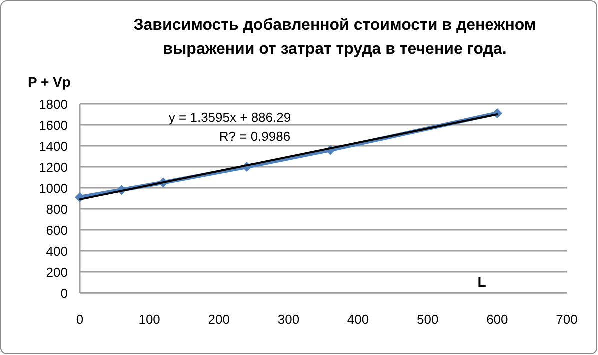 This screenshot has width=598, height=355. What do you see at coordinates (482, 282) in the screenshot?
I see `x-axis-title: L` at bounding box center [482, 282].